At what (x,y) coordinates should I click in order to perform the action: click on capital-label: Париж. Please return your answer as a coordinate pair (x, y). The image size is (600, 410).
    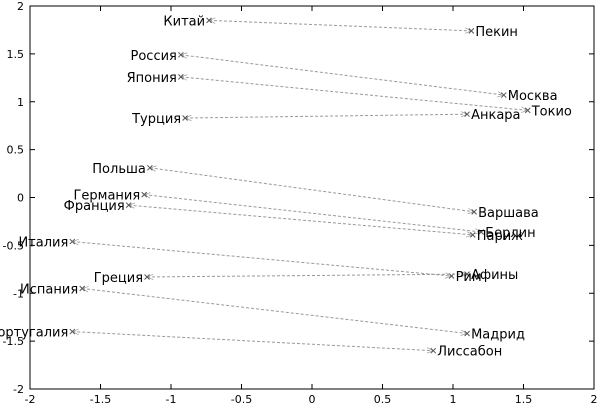
    Looking at the image, I should click on (500, 236).